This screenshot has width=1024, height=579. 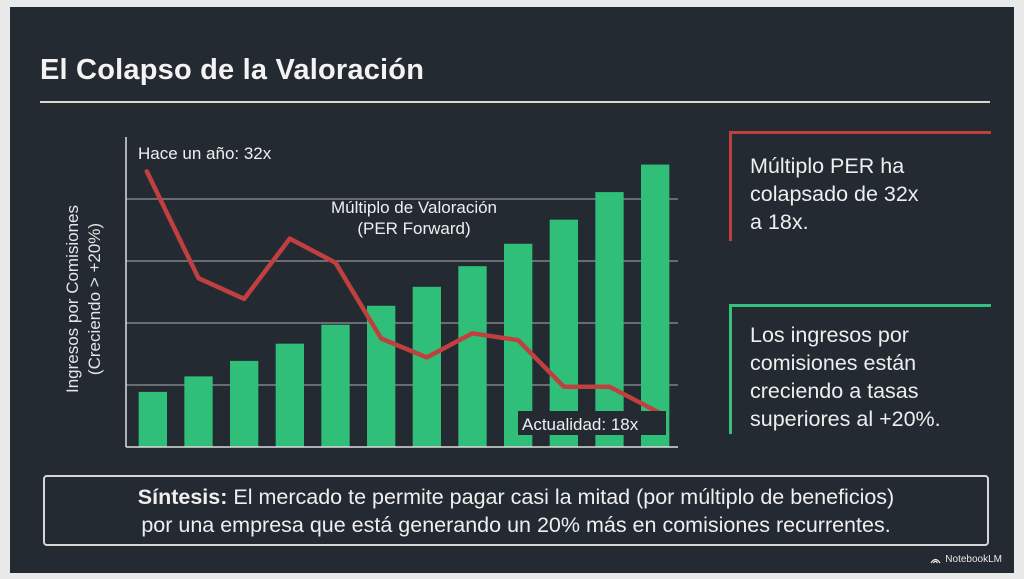 What do you see at coordinates (94, 299) in the screenshot?
I see `y-axis-label-sub: (Creciendo > +20%)` at bounding box center [94, 299].